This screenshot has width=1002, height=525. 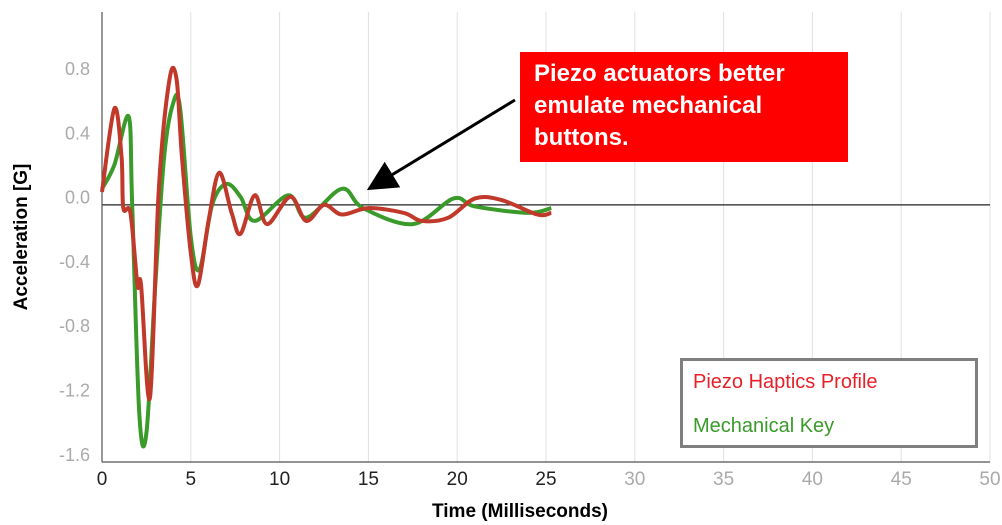 I want to click on y-tick-label: 0.8, so click(x=77, y=69).